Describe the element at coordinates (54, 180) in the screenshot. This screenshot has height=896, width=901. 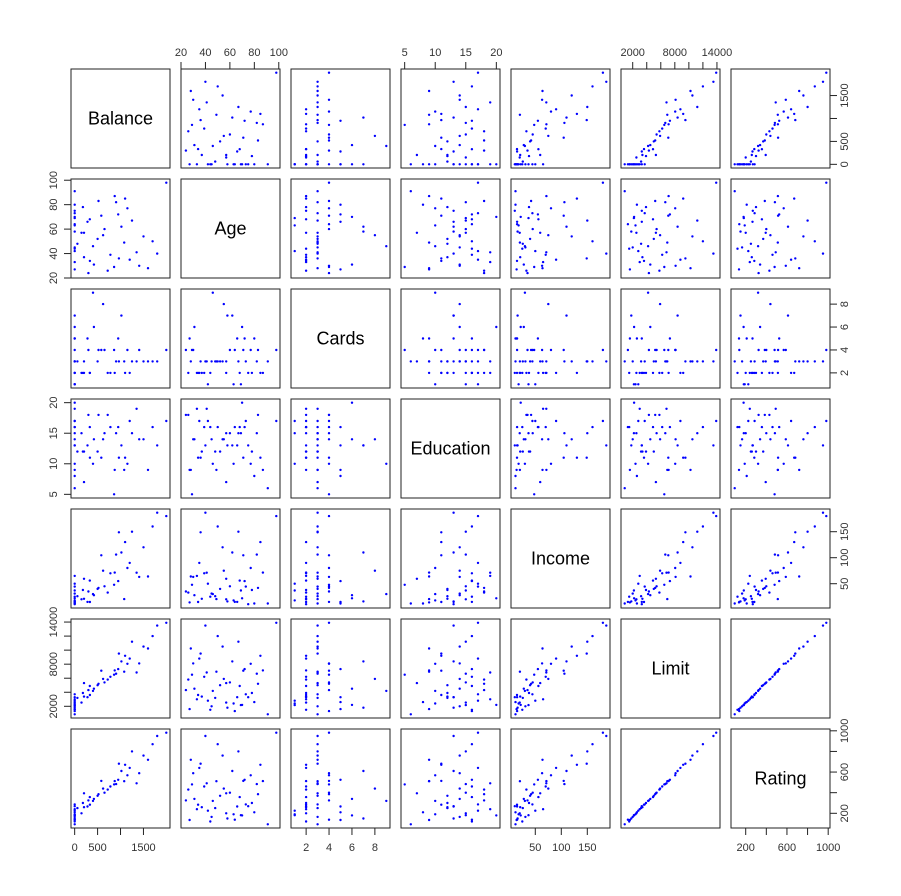
I see `tick-label: 100` at that location.